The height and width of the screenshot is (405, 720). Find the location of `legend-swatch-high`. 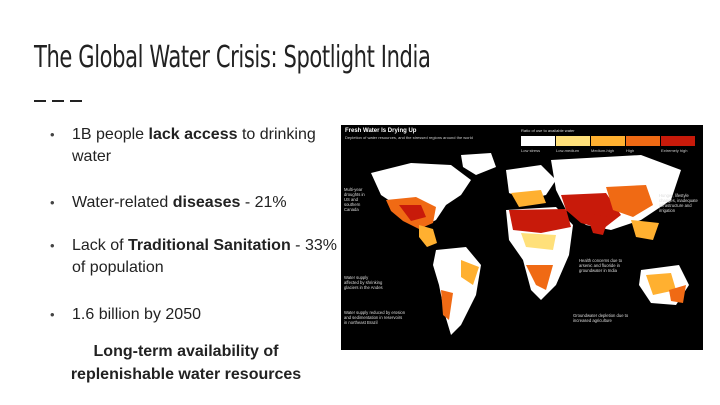

legend-swatch-high is located at coordinates (643, 141).